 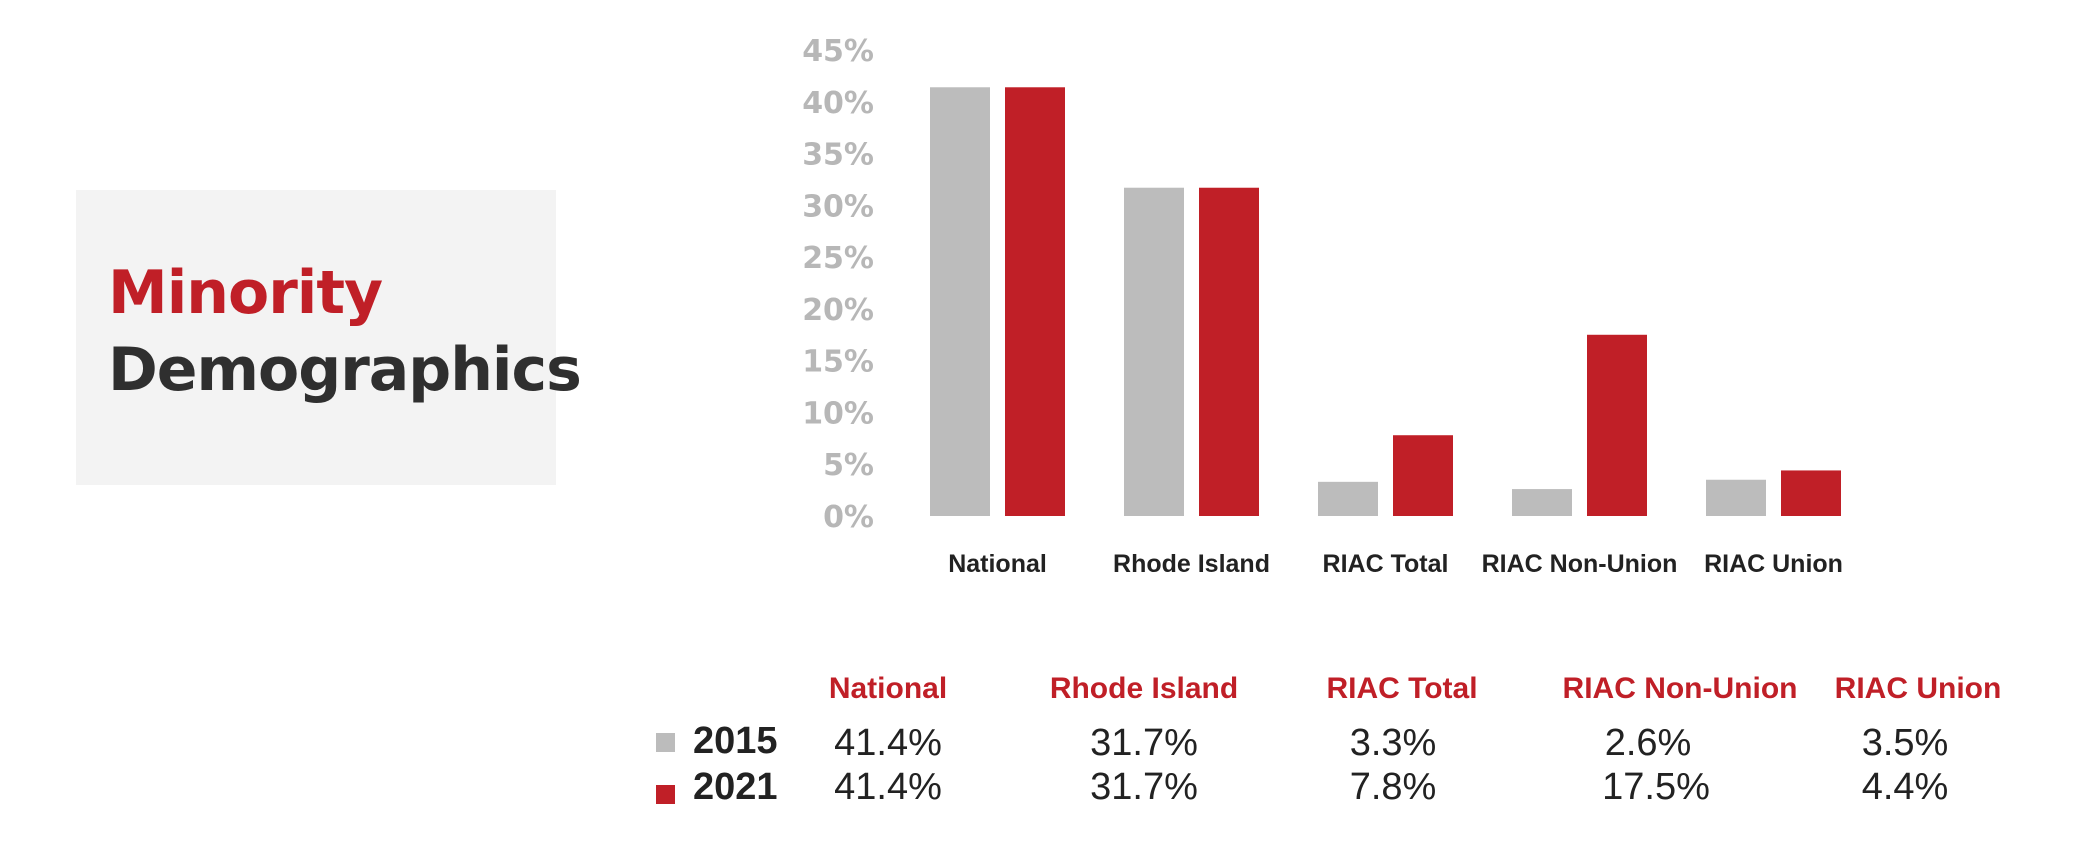 What do you see at coordinates (838, 362) in the screenshot?
I see `y-tick-label: 15%` at bounding box center [838, 362].